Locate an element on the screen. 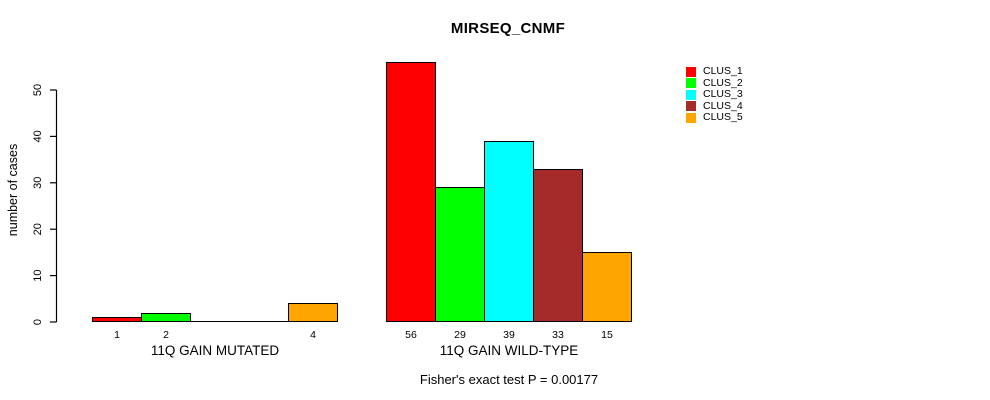 This screenshot has height=400, width=990. legend-label-clus_4: CLUS_4 is located at coordinates (723, 105).